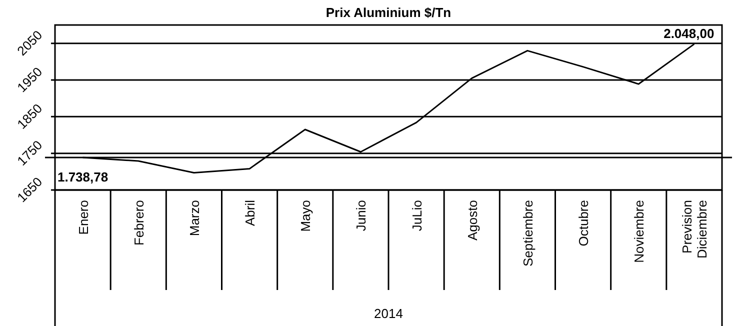 The width and height of the screenshot is (741, 326). Describe the element at coordinates (639, 231) in the screenshot. I see `x-tick-label: Noviembre` at that location.